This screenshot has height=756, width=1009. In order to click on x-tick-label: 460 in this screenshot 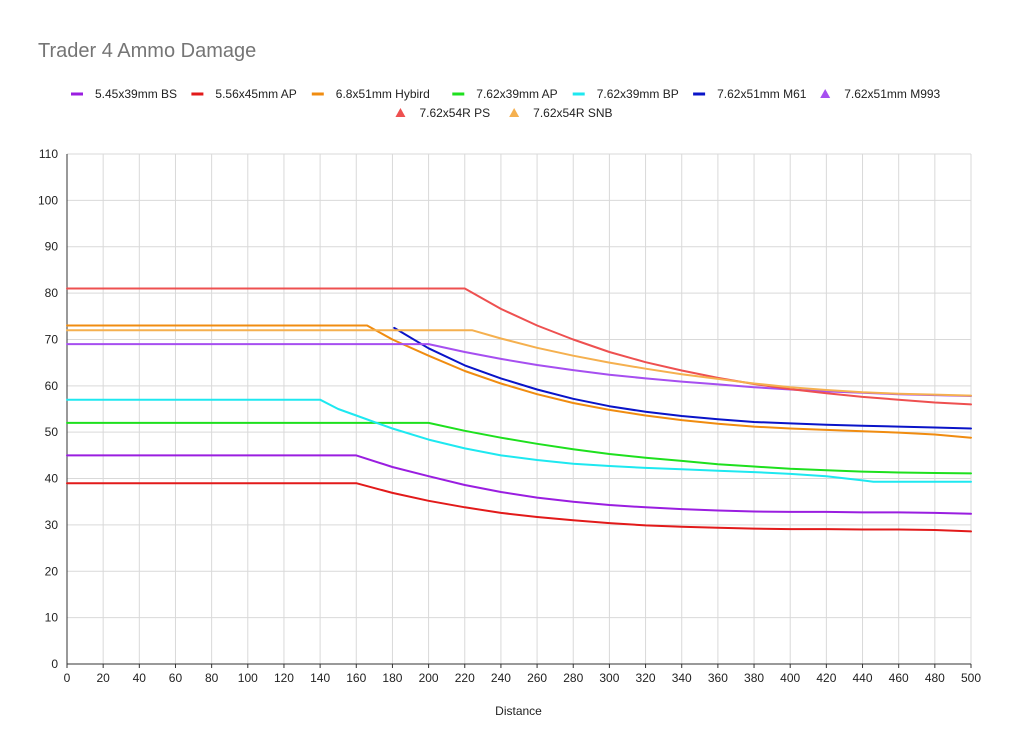, I will do `click(899, 678)`.